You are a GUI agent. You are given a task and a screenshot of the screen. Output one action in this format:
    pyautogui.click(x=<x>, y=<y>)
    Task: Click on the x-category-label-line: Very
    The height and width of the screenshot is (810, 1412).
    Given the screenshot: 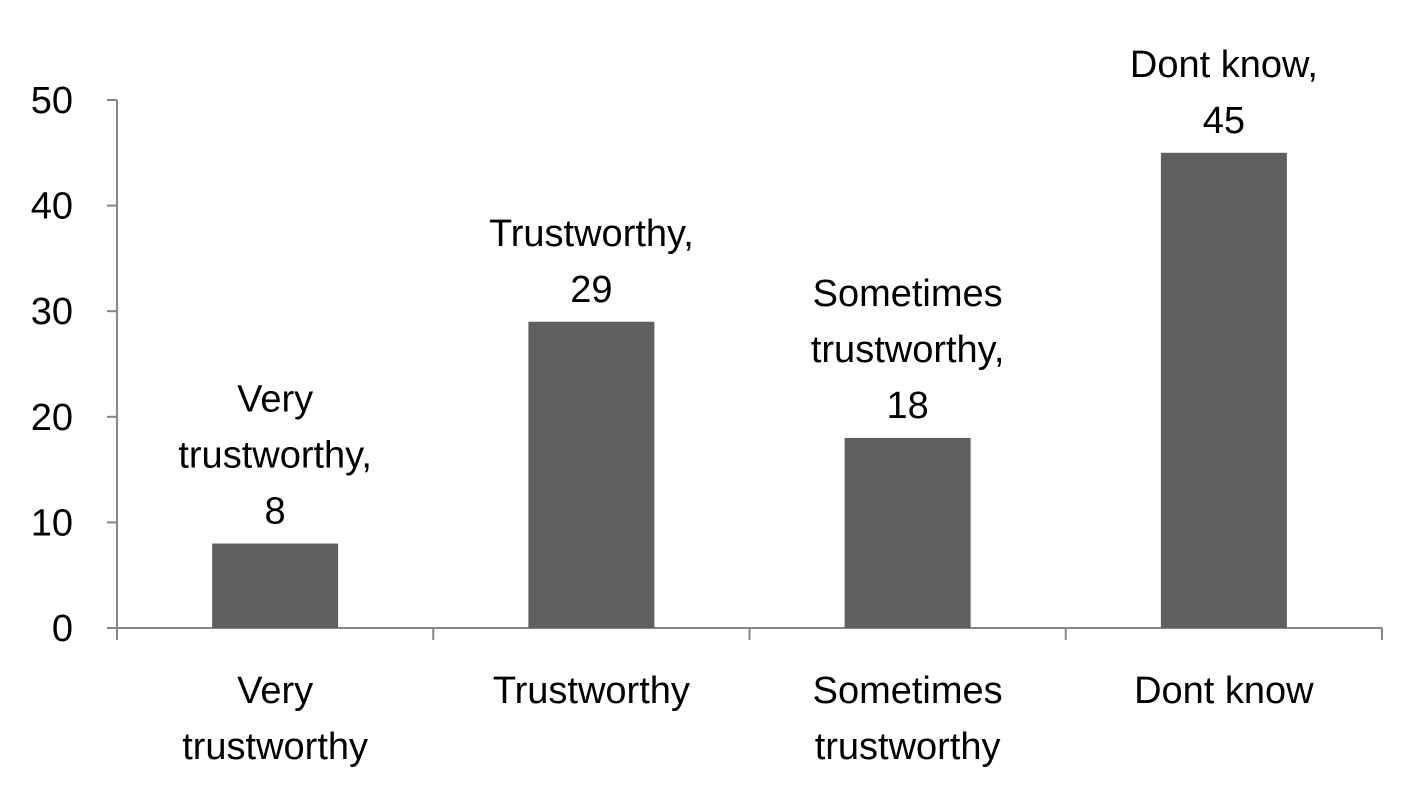 What is the action you would take?
    pyautogui.click(x=275, y=691)
    